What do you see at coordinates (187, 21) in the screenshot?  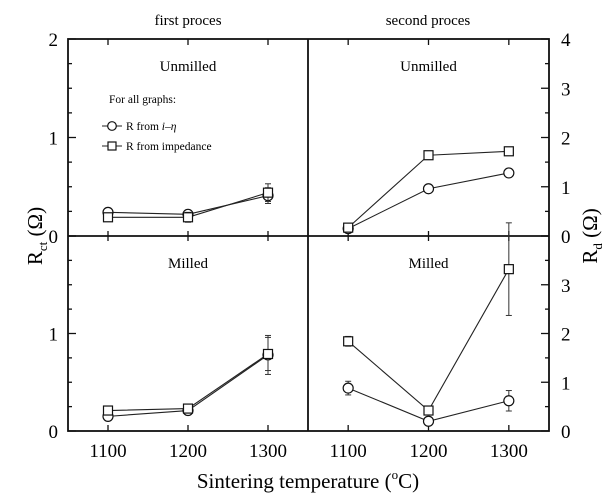 I see `column-title-first: first proces` at bounding box center [187, 21].